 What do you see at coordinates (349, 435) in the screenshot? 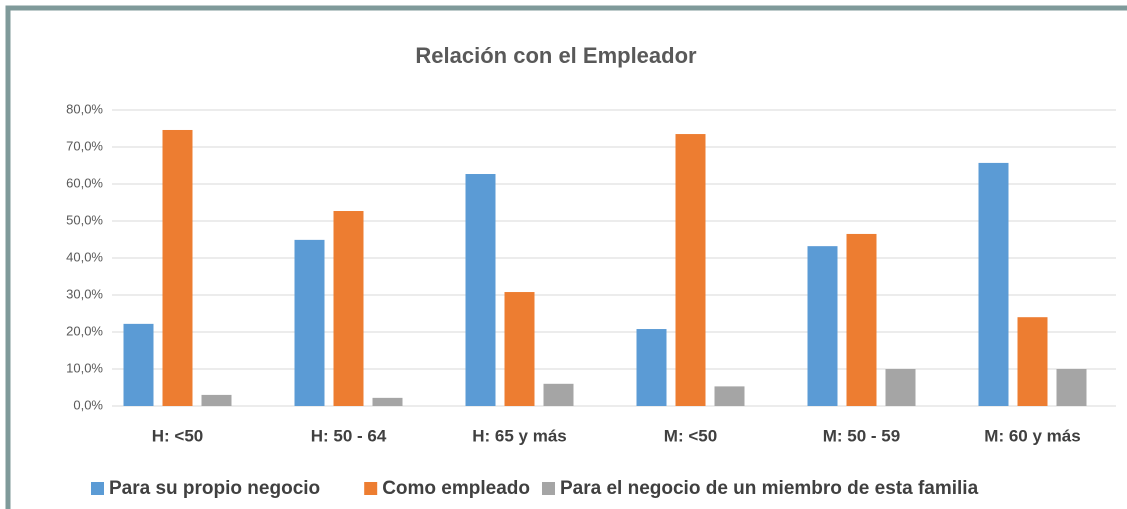
I see `x-tick-label: H: 50 - 64` at bounding box center [349, 435].